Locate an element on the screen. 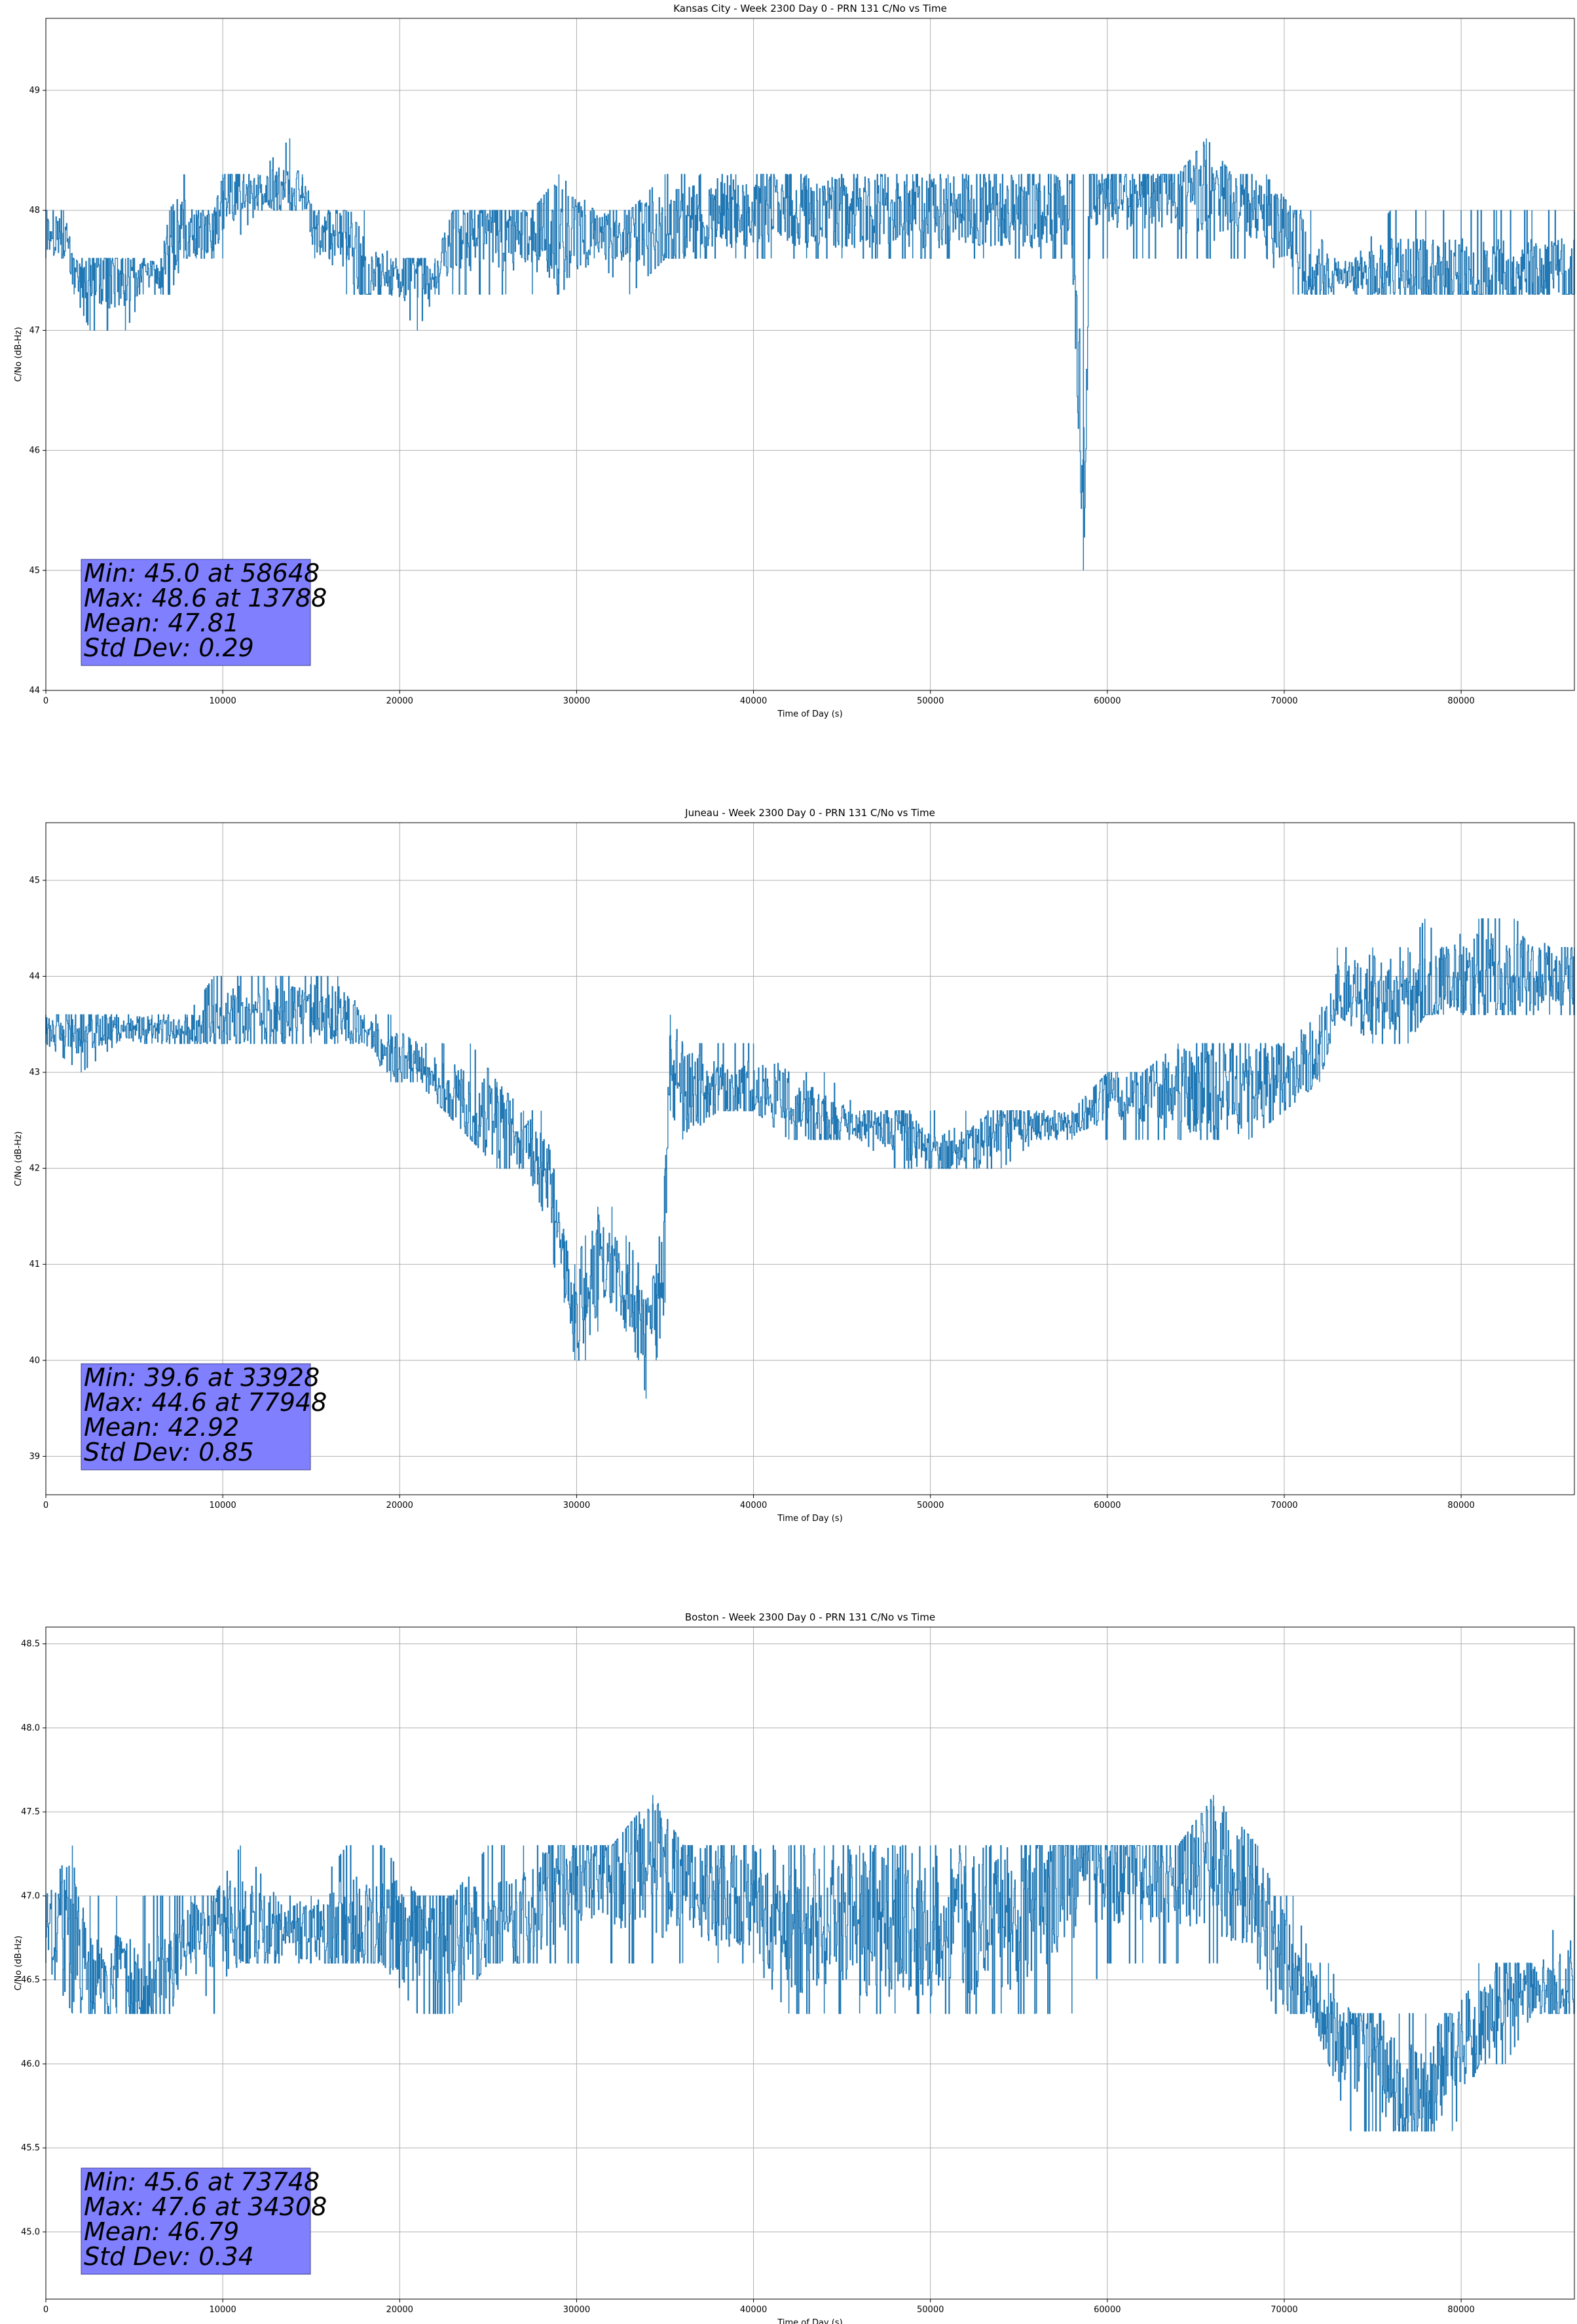 The height and width of the screenshot is (2324, 1577). y-tick-label: 46.0 is located at coordinates (30, 2064).